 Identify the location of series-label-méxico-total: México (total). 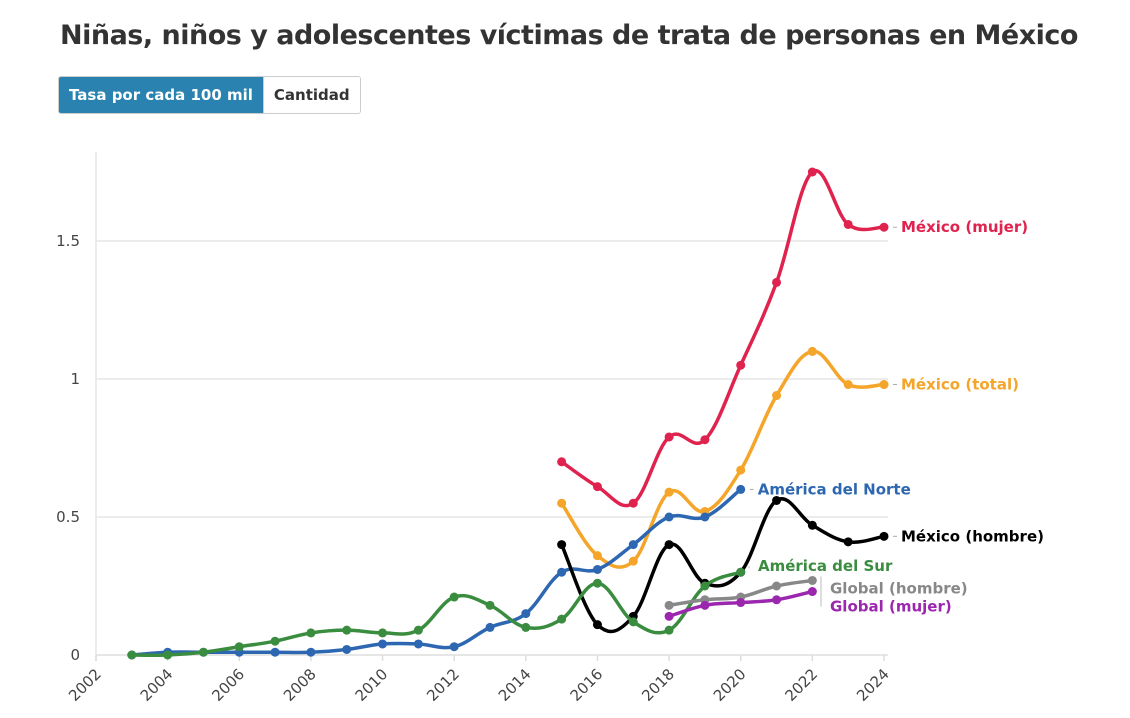
(960, 385).